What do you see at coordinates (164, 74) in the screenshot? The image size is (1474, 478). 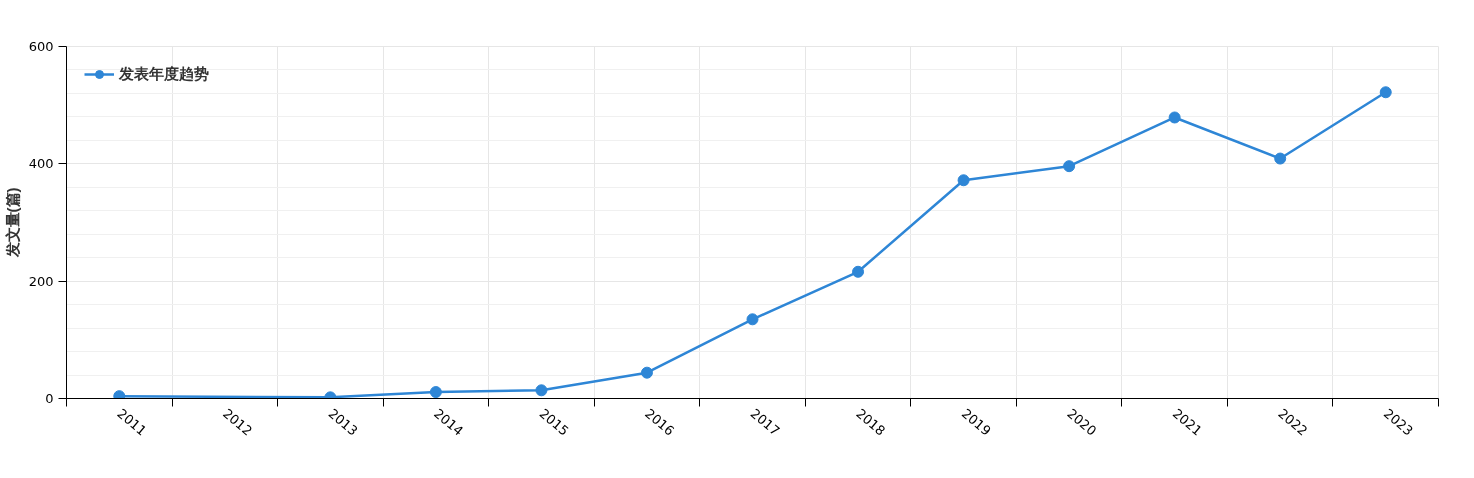 I see `legend-label: 发表年度趋势` at bounding box center [164, 74].